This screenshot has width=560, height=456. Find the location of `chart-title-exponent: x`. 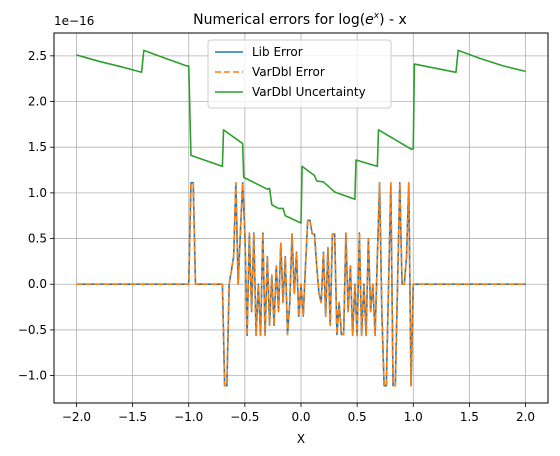

chart-title-exponent: x is located at coordinates (376, 16).